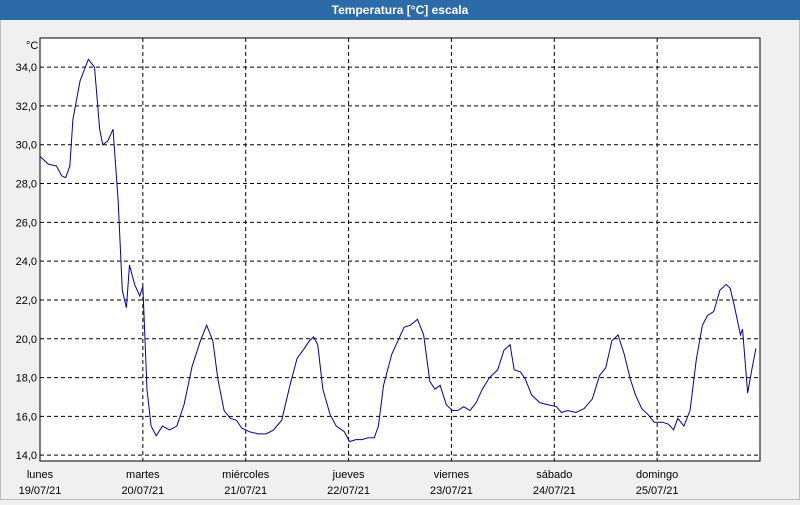 Image resolution: width=800 pixels, height=505 pixels. What do you see at coordinates (26, 262) in the screenshot?
I see `y-tick-label: 24,0` at bounding box center [26, 262].